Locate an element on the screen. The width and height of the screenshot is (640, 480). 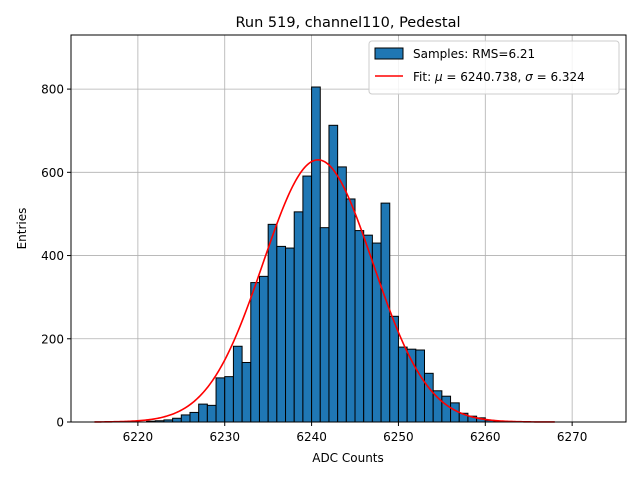
x-tick-label: 6240 is located at coordinates (311, 437).